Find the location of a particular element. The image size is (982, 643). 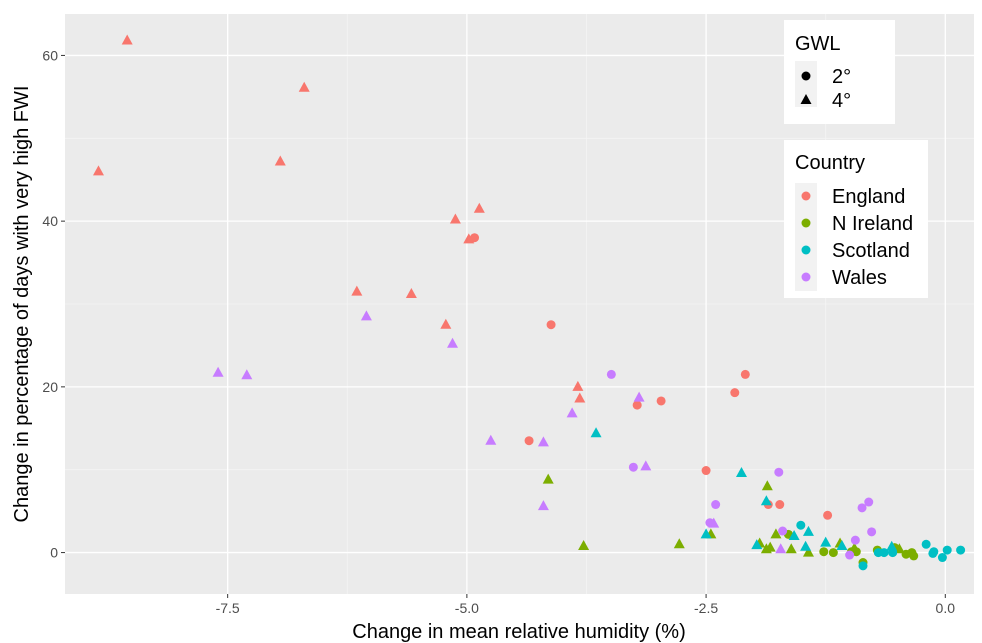

legend-country-key-bg is located at coordinates (806, 237).